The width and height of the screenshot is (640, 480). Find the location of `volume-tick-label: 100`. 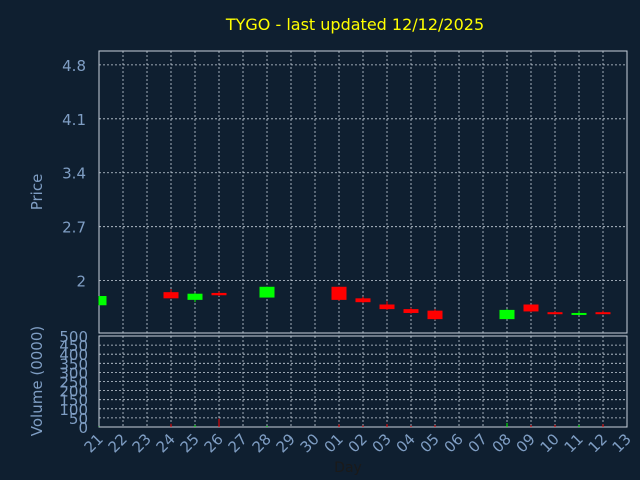

volume-tick-label: 100 is located at coordinates (73, 410).